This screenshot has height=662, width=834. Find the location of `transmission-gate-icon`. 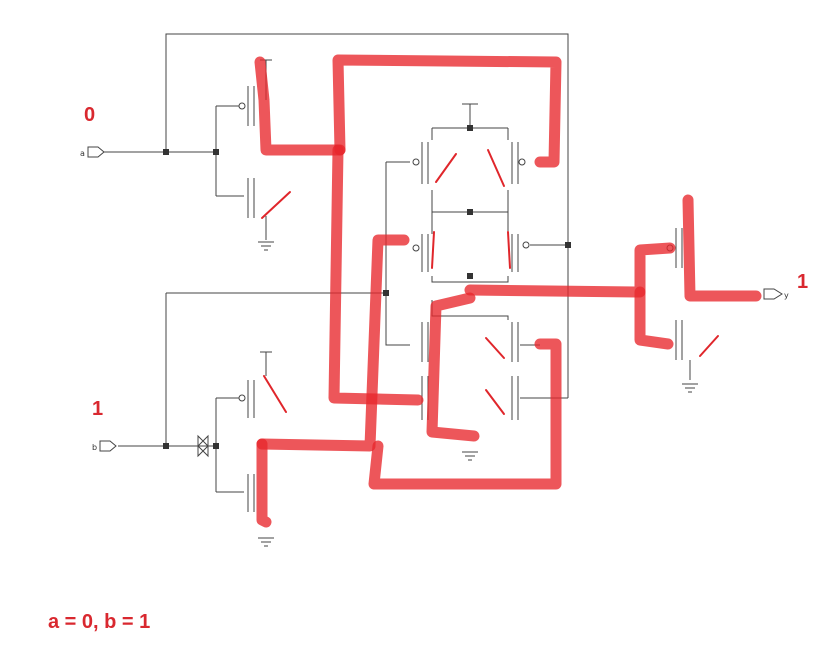

transmission-gate-icon is located at coordinates (203, 446).